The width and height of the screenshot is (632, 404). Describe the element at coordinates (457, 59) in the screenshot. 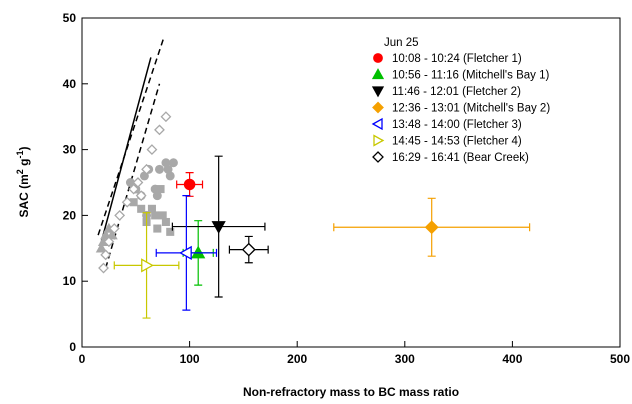

I see `legend-label: 10:08 - 10:24 (Fletcher 1)` at that location.